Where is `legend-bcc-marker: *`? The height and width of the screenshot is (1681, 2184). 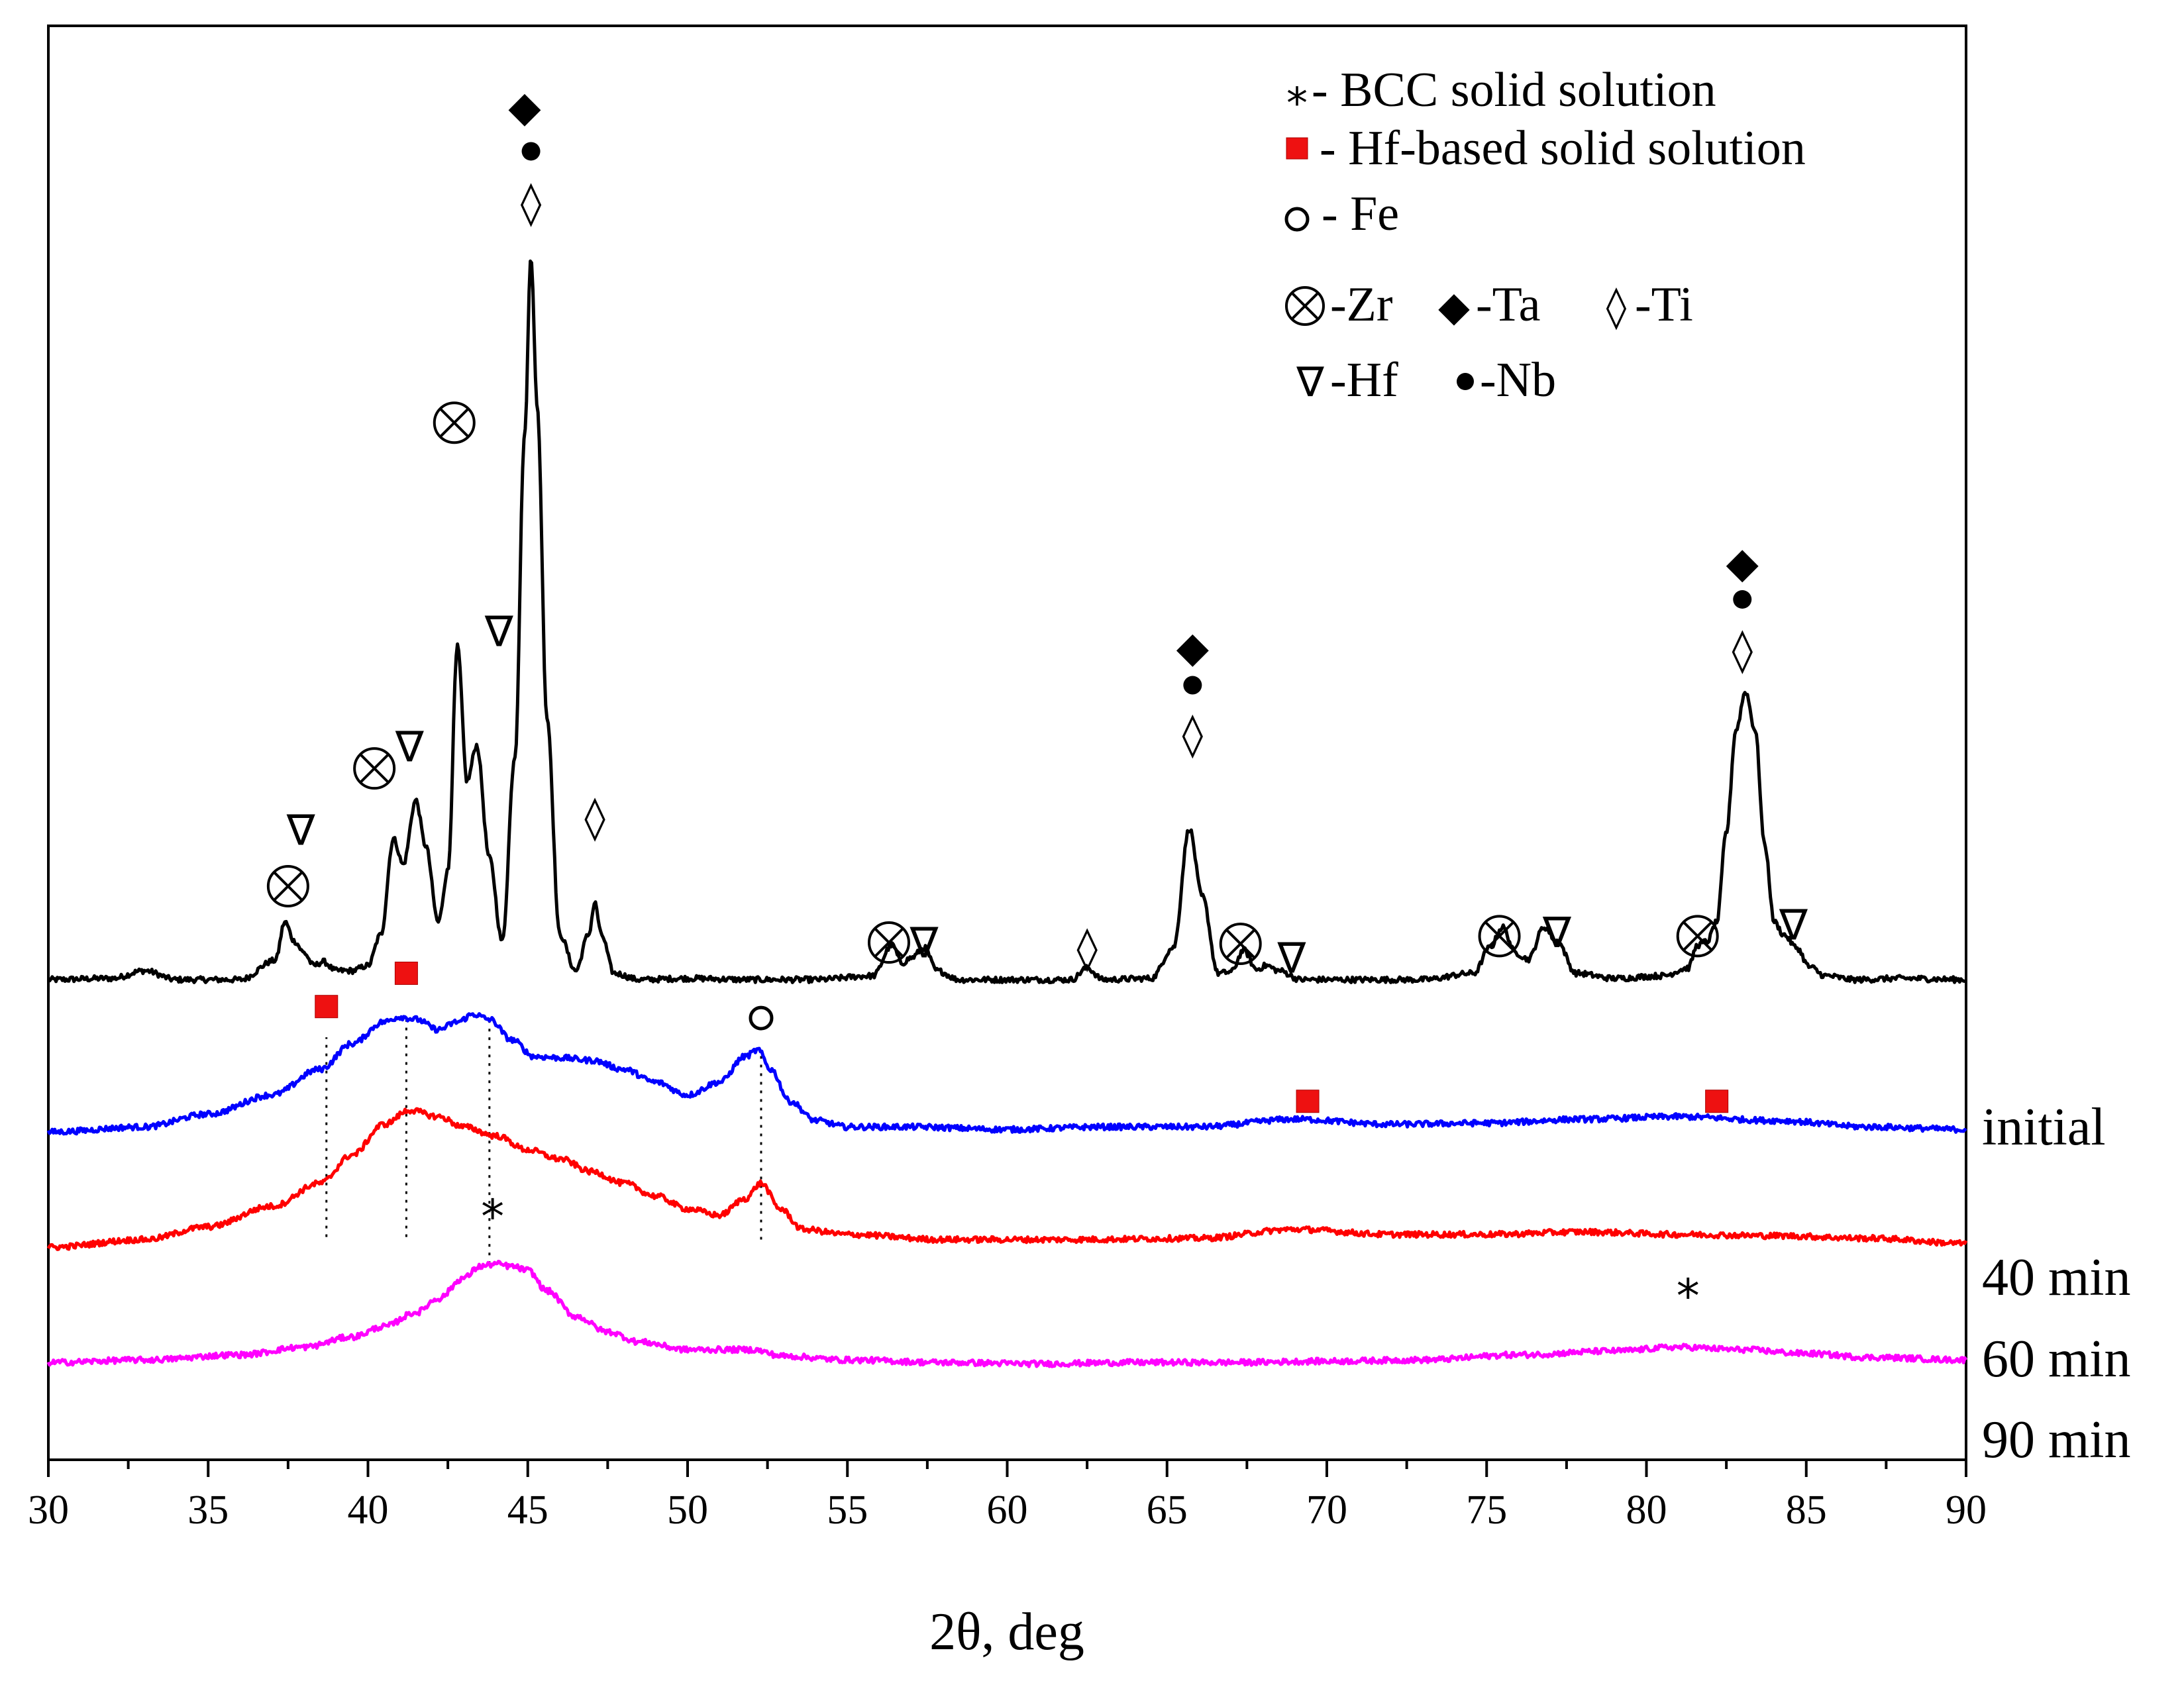
legend-bcc-marker: * is located at coordinates (1297, 104).